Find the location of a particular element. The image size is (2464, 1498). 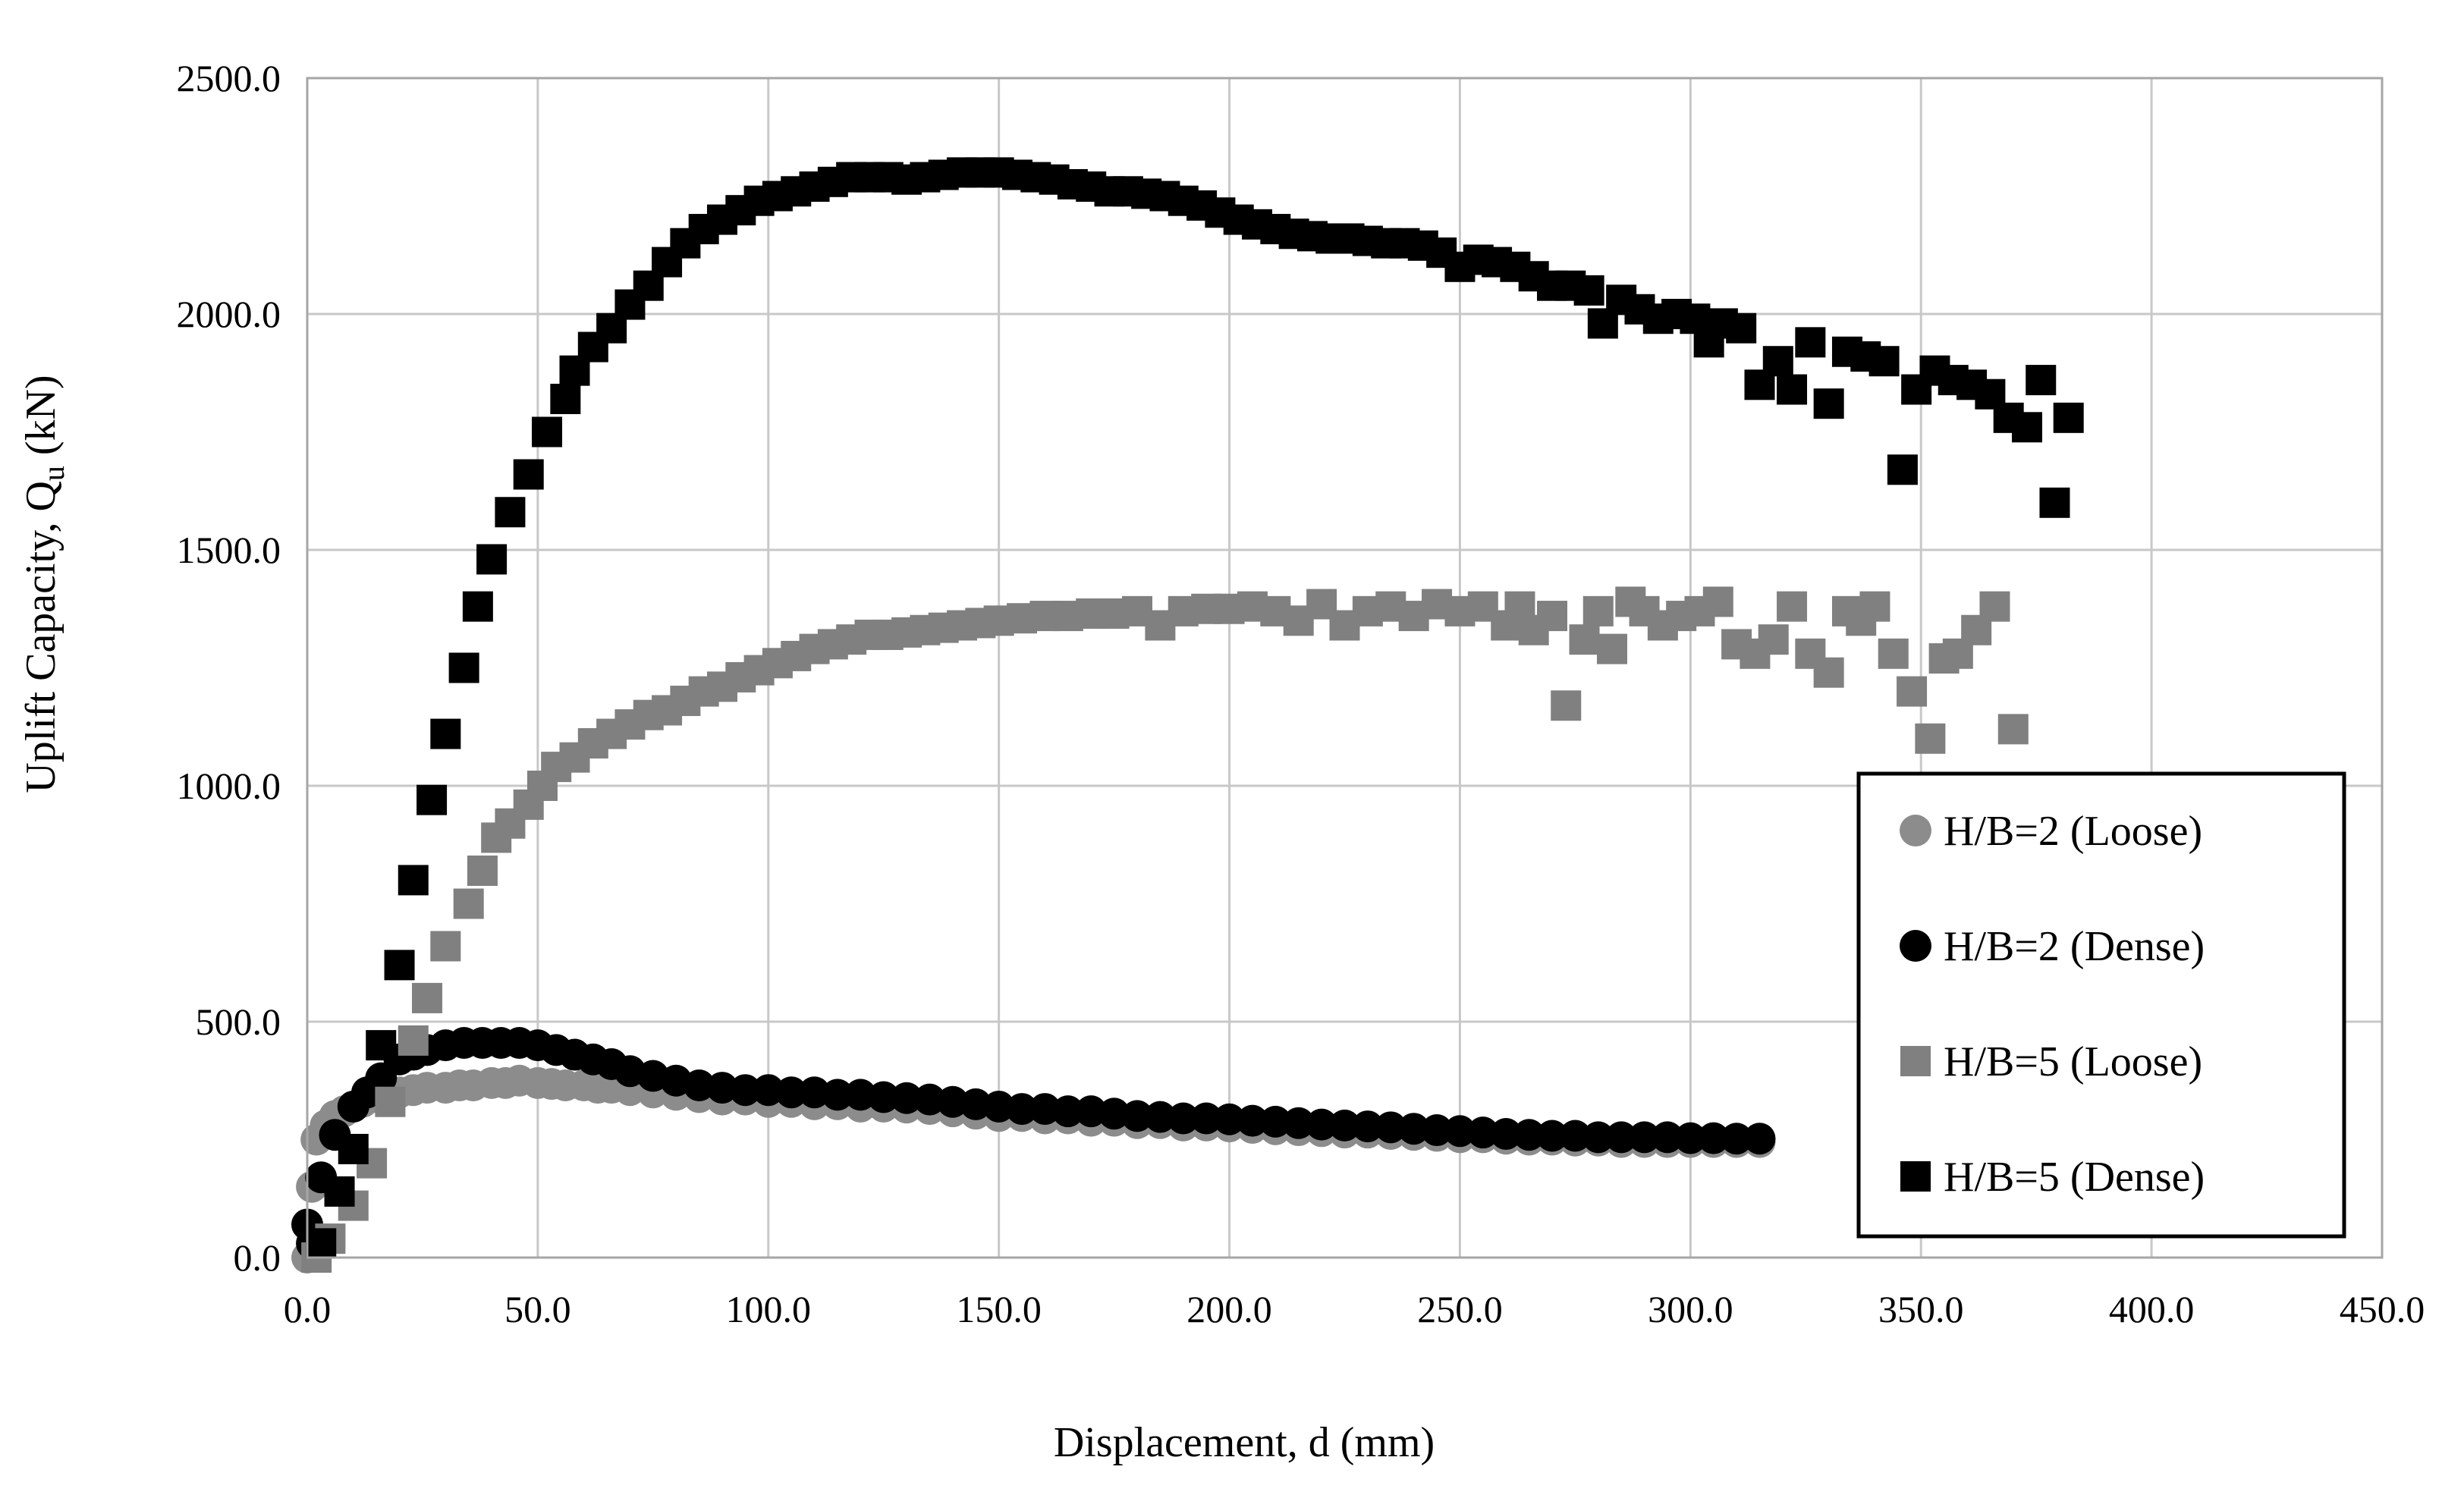

x-tick-label: 100.0 is located at coordinates (769, 1309).